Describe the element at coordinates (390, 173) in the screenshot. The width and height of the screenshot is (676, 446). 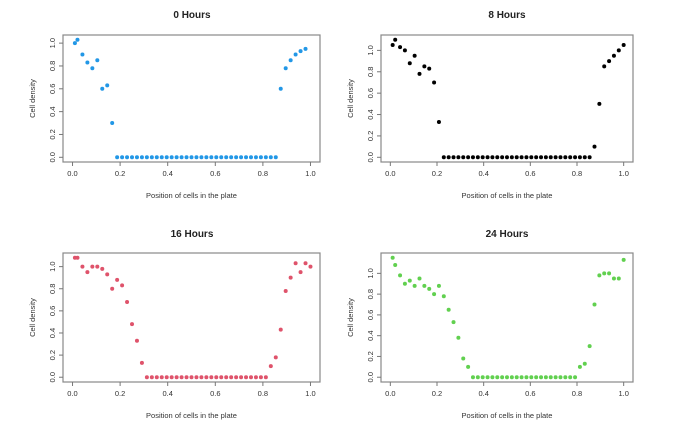
I see `x-tick-label: 0.0` at that location.